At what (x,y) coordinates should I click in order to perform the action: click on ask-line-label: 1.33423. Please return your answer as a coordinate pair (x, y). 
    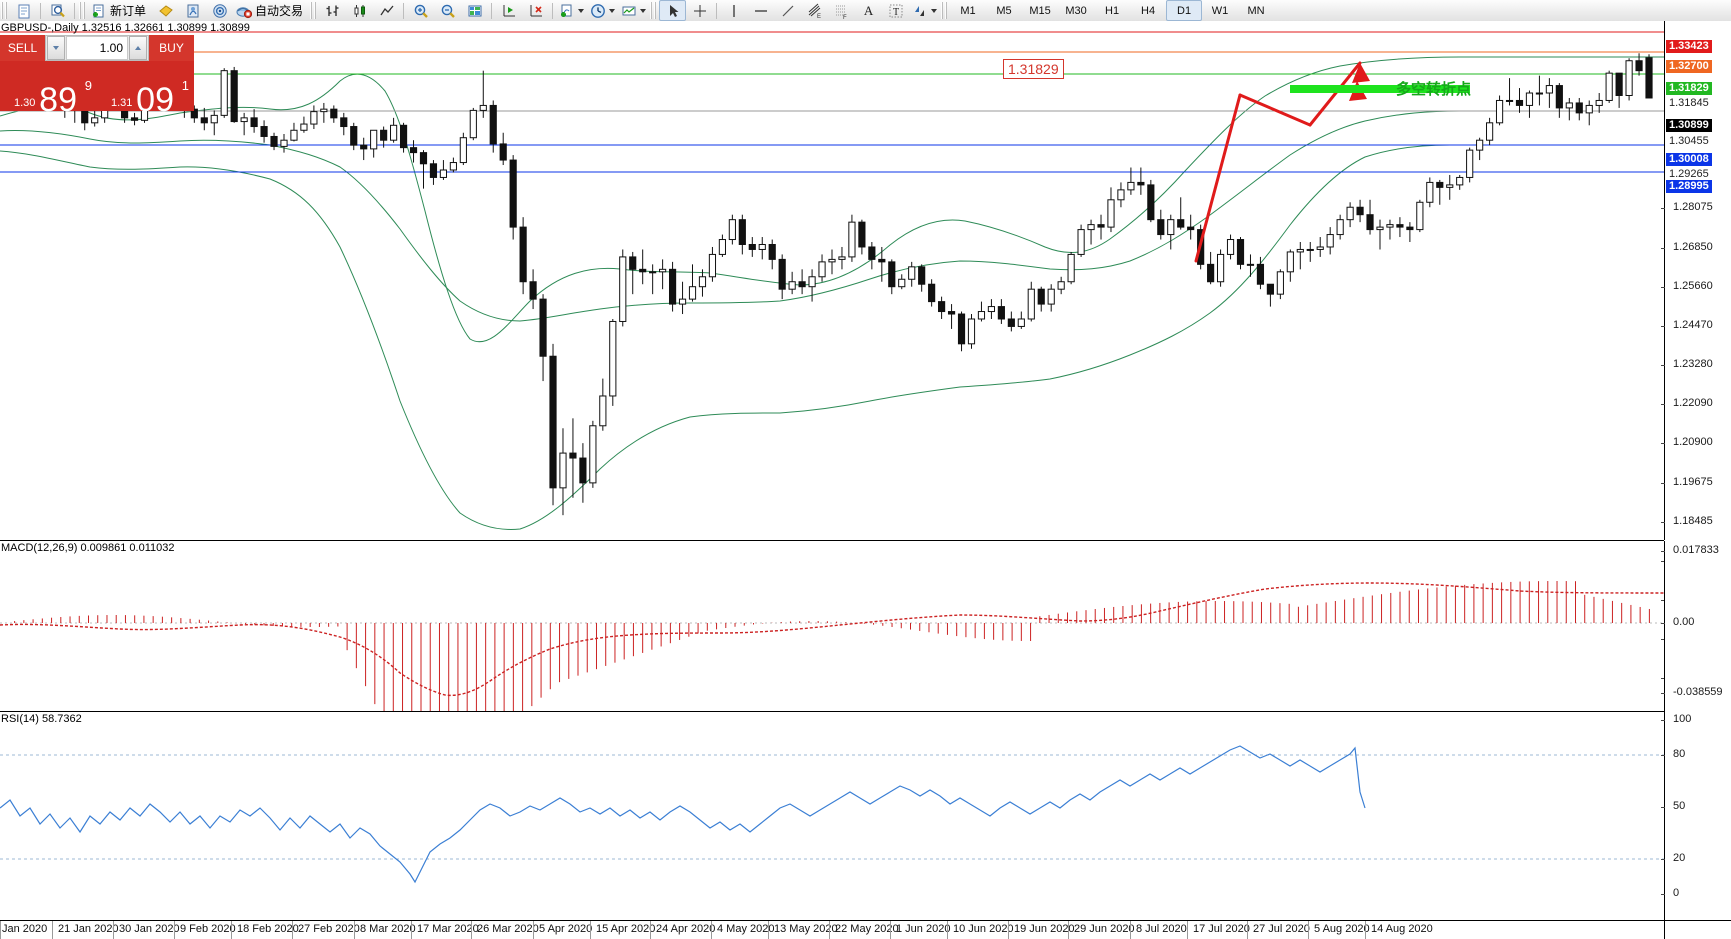
    Looking at the image, I should click on (1689, 46).